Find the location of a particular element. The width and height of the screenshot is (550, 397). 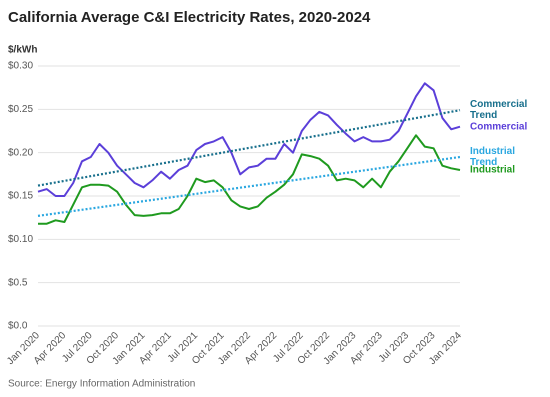

y-tick-label: $0.20 is located at coordinates (20, 152).